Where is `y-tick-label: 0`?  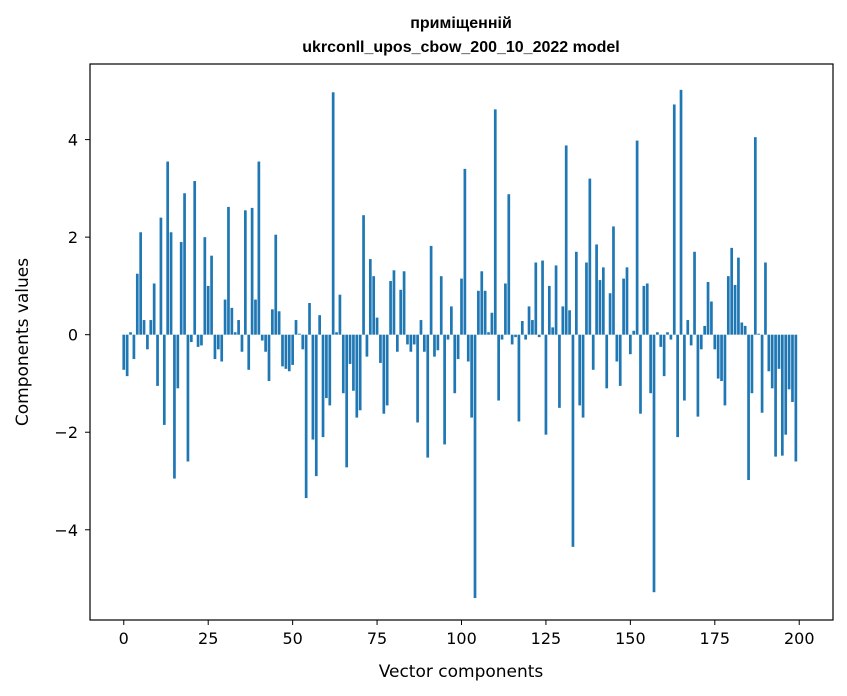
y-tick-label: 0 is located at coordinates (73, 335).